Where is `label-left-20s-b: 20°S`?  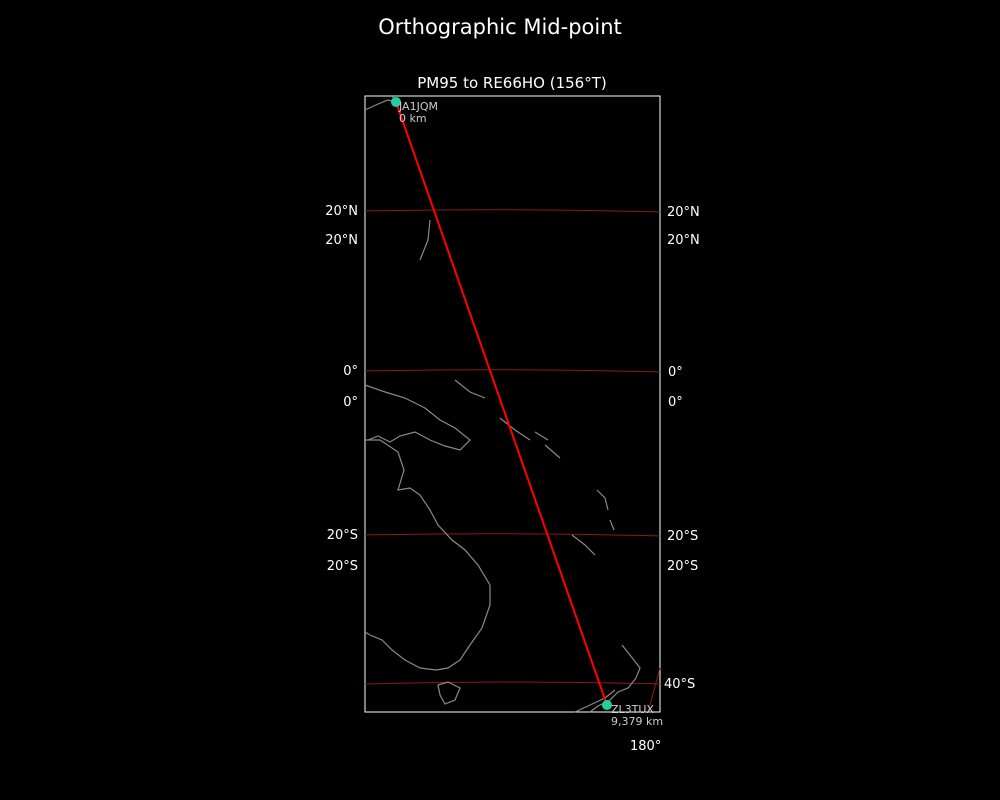 label-left-20s-b: 20°S is located at coordinates (342, 566).